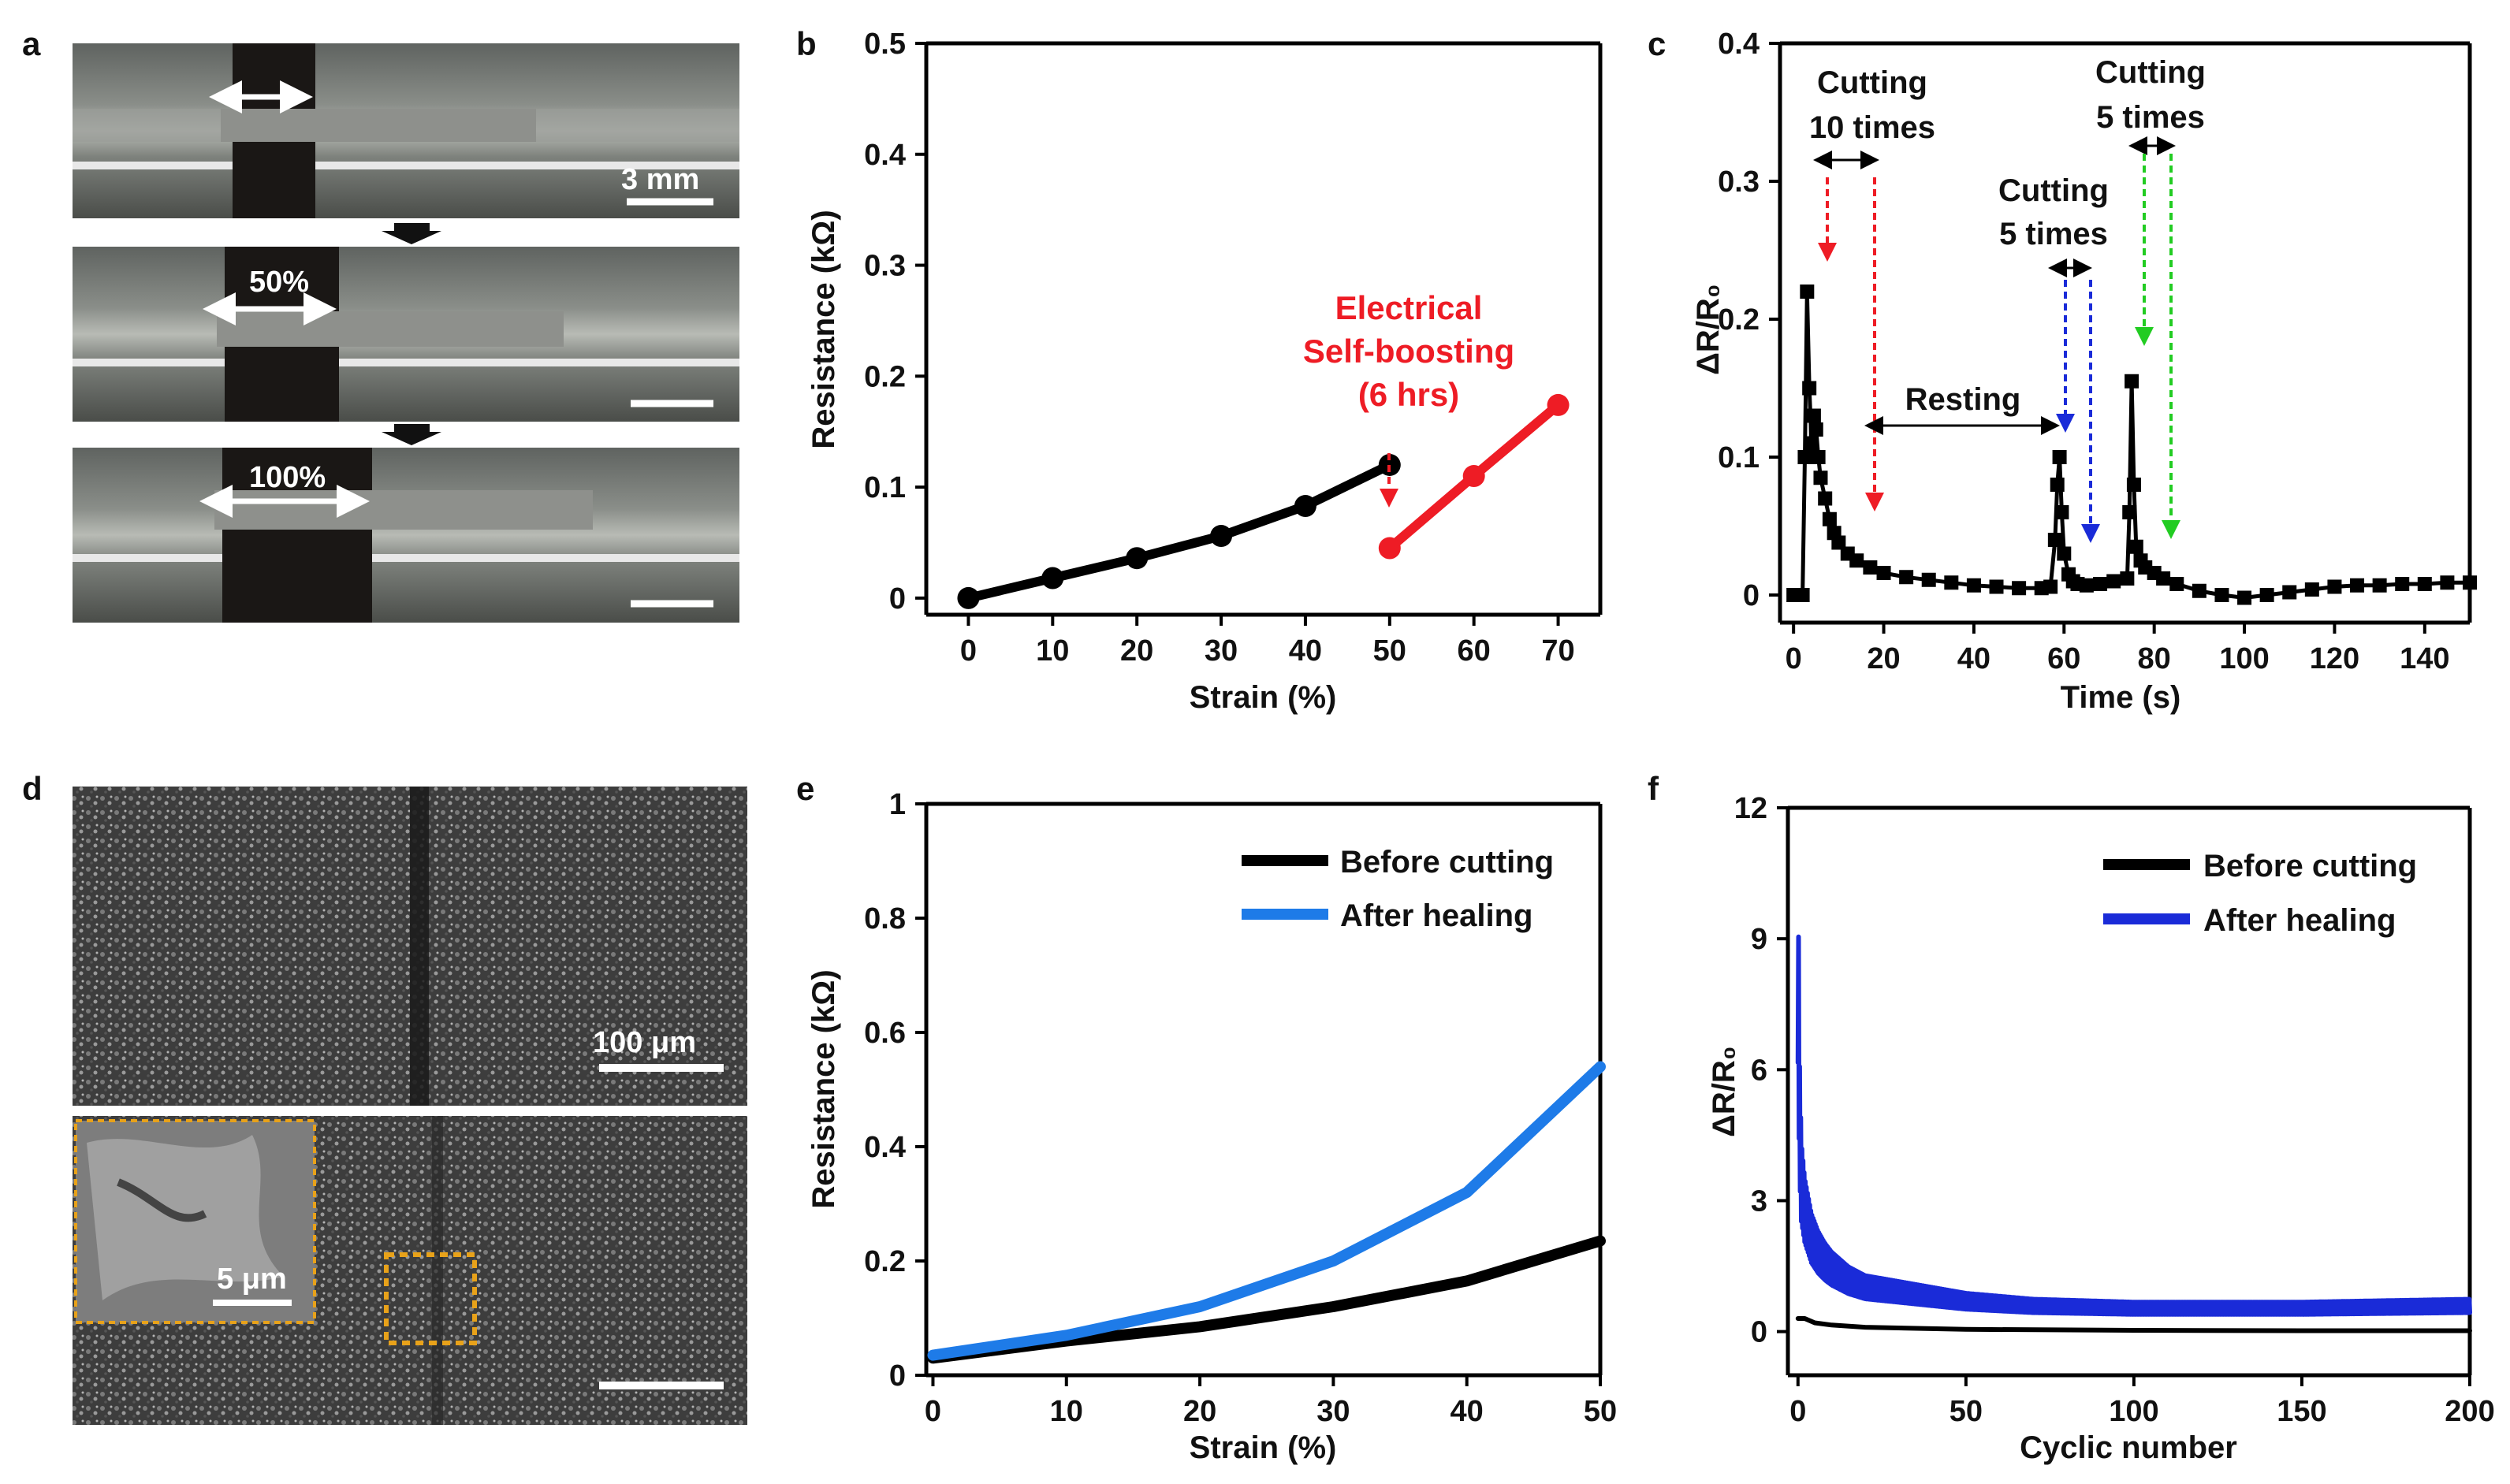  I want to click on y-tick-label: 0.3, so click(885, 266).